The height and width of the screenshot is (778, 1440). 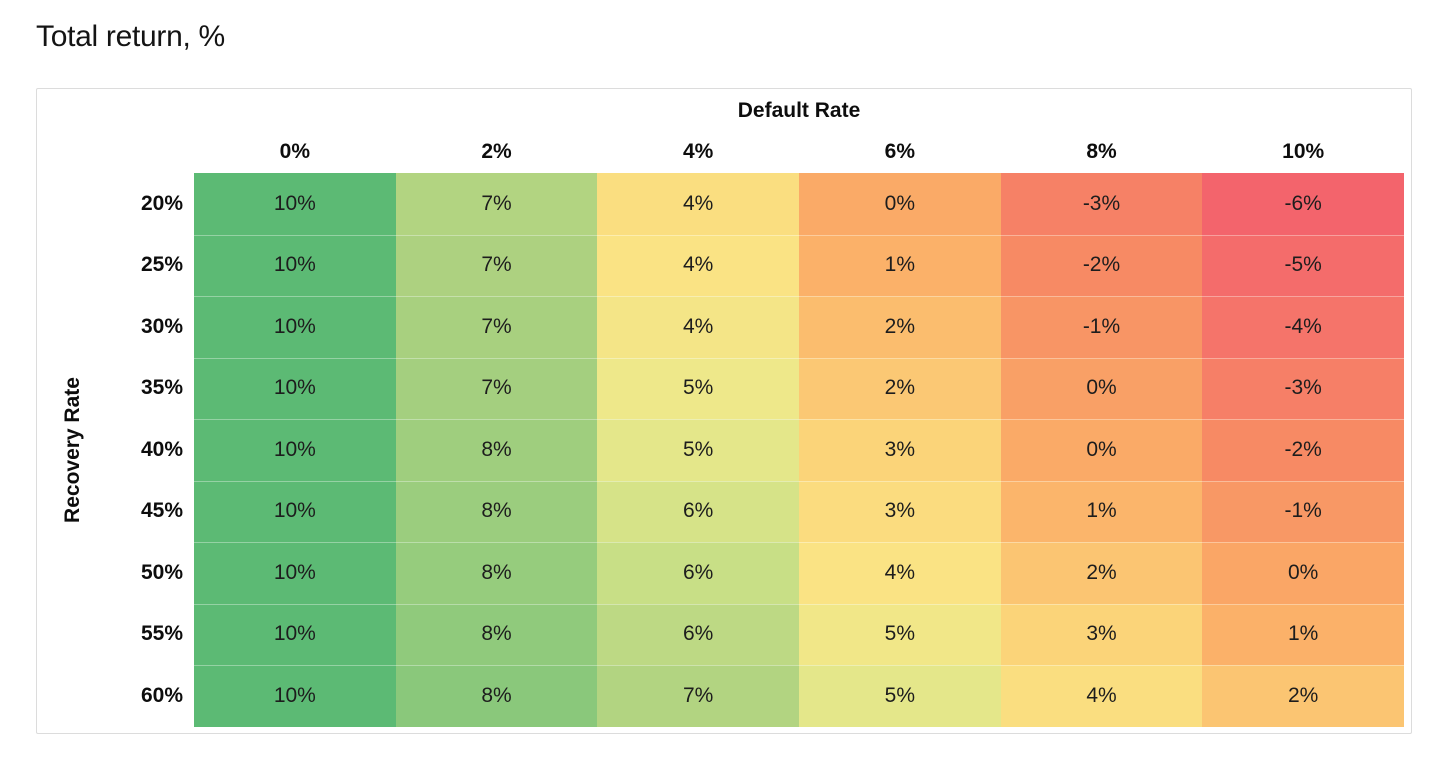 What do you see at coordinates (115, 152) in the screenshot?
I see `corner-cell` at bounding box center [115, 152].